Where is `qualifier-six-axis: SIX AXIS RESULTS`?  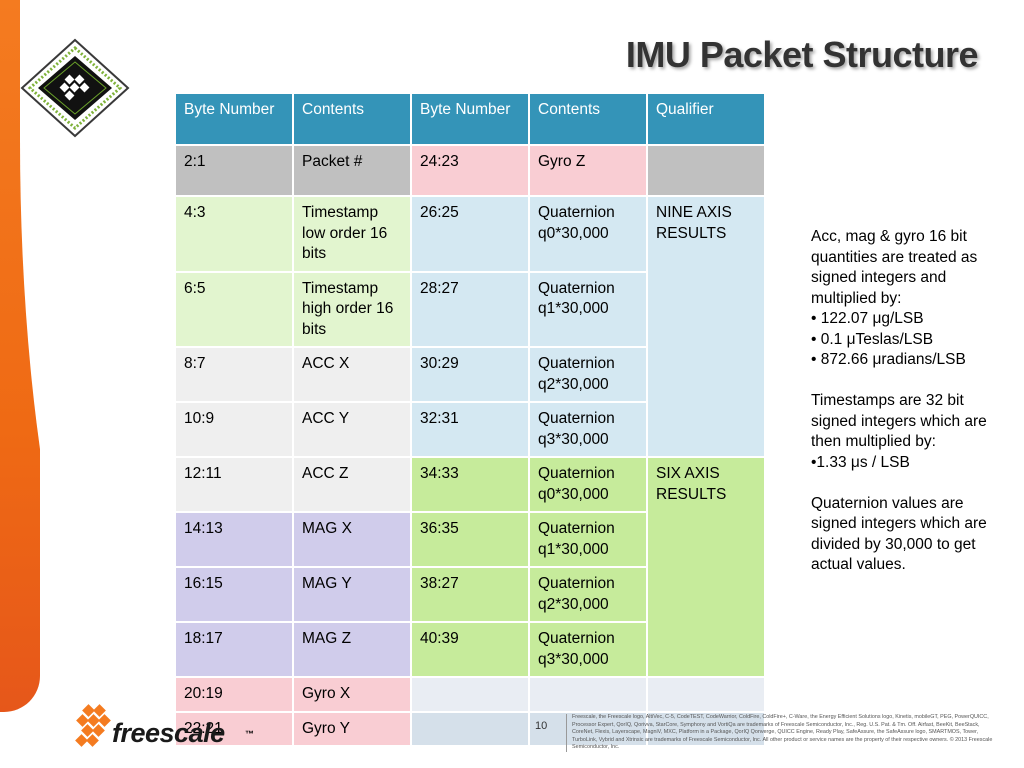
qualifier-six-axis: SIX AXIS RESULTS is located at coordinates (706, 567).